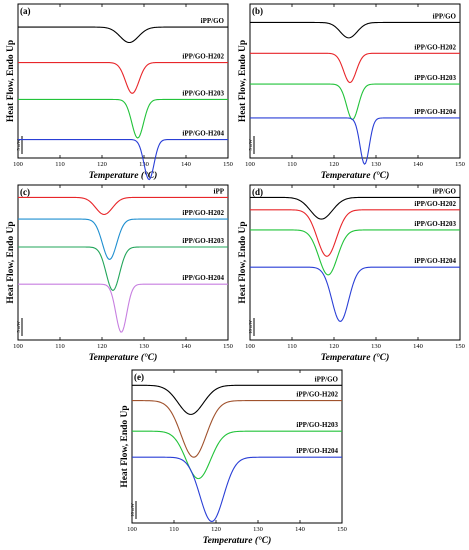 Image resolution: width=469 pixels, height=550 pixels. I want to click on panel-letter: (b), so click(257, 11).